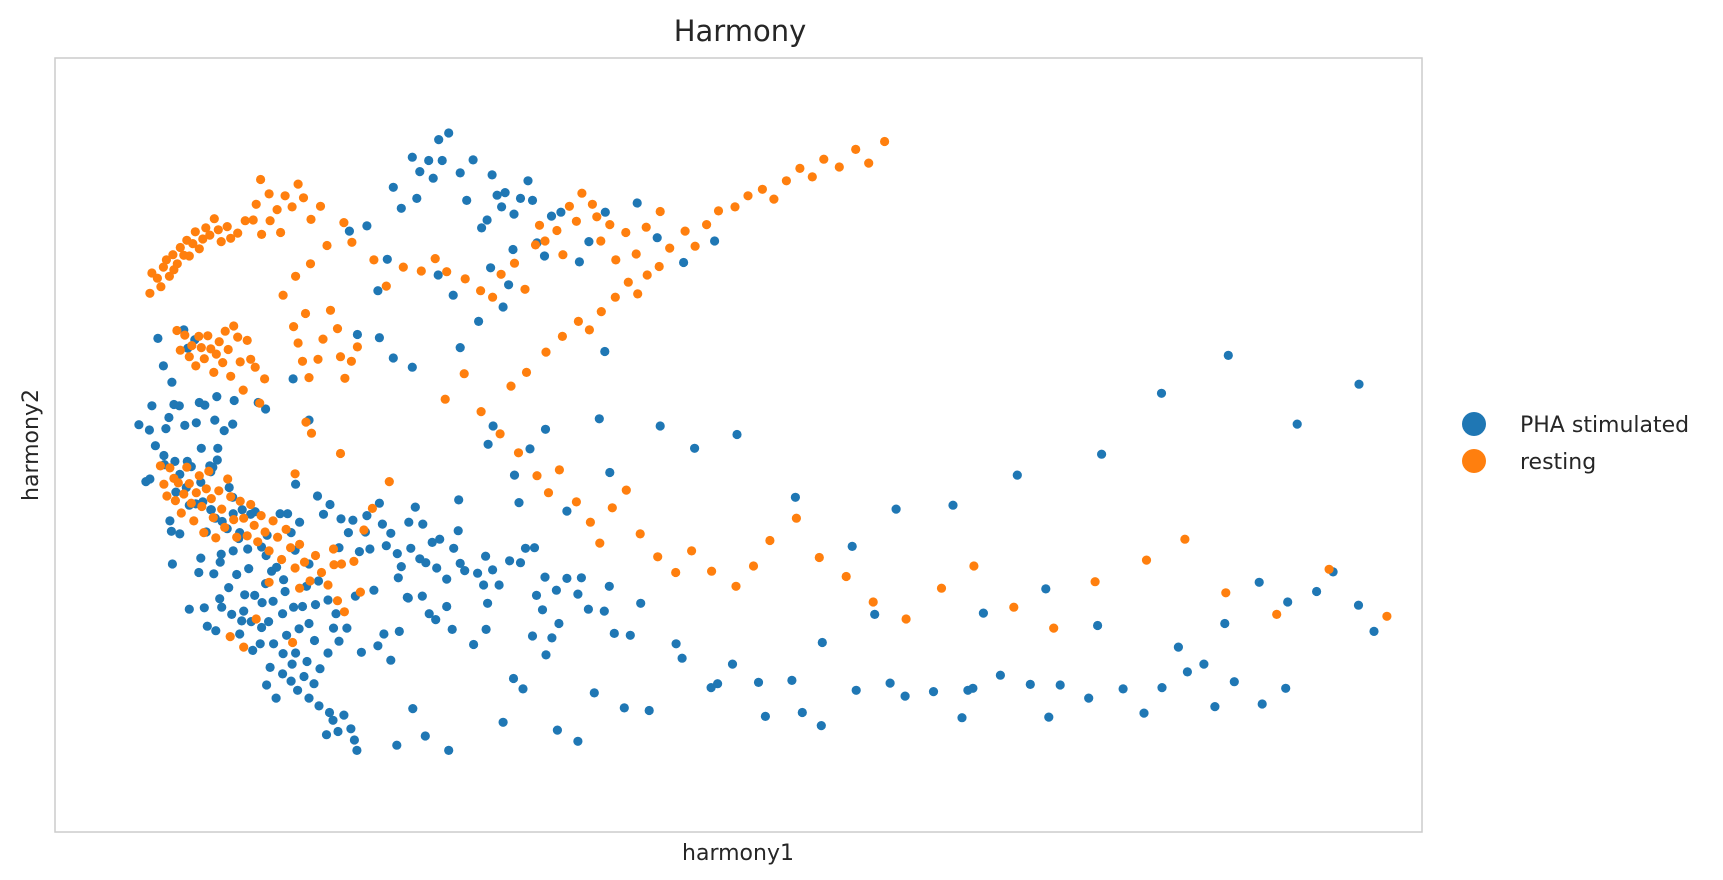  What do you see at coordinates (740, 31) in the screenshot?
I see `chart-title: Harmony` at bounding box center [740, 31].